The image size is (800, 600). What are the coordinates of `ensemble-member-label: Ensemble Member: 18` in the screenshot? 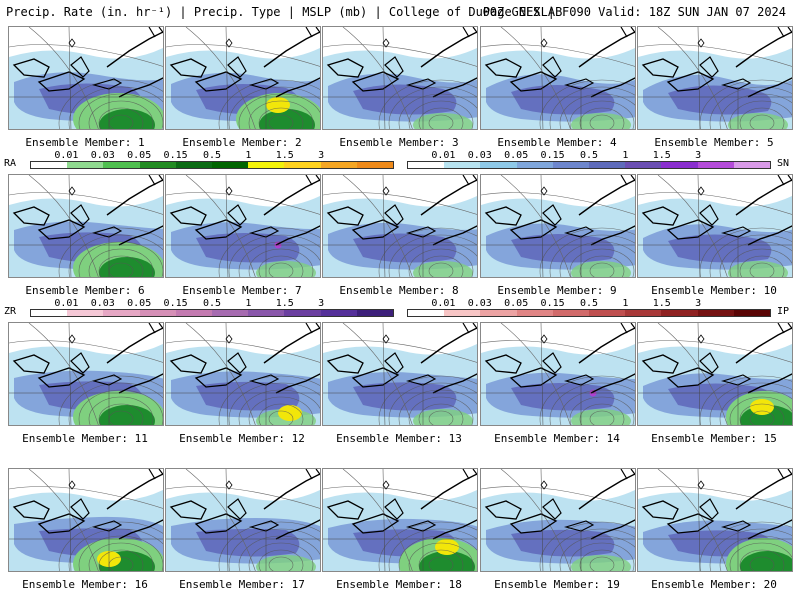 It's located at (399, 584).